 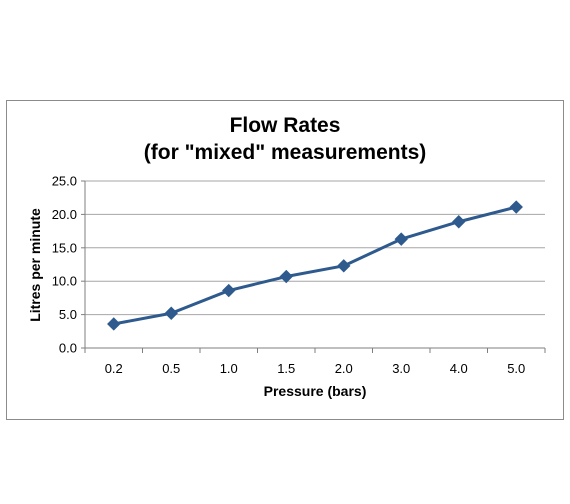 What do you see at coordinates (229, 368) in the screenshot?
I see `x-tick-label: 1.0` at bounding box center [229, 368].